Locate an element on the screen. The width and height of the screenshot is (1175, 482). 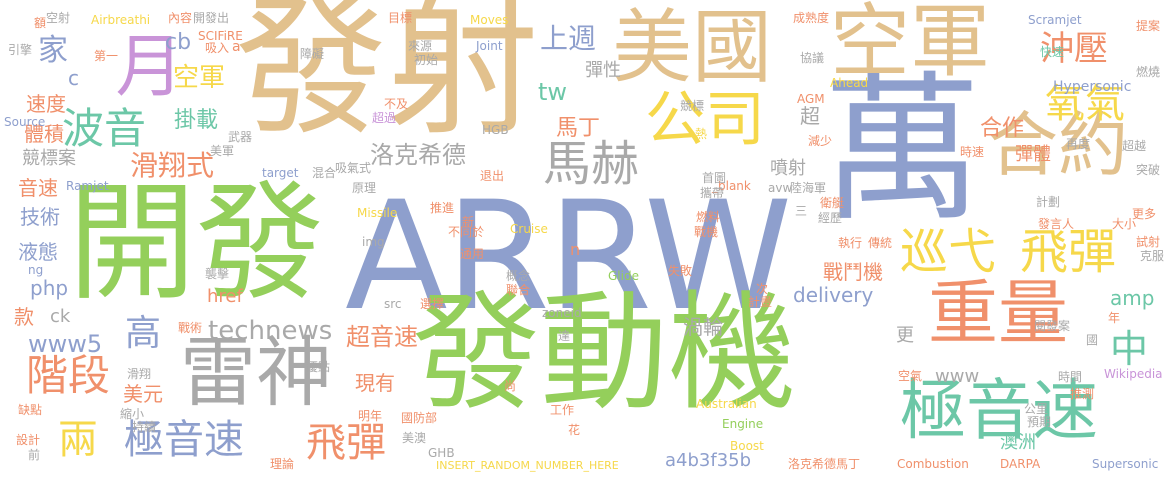
word-fayanren: 發言人 is located at coordinates (1056, 224).